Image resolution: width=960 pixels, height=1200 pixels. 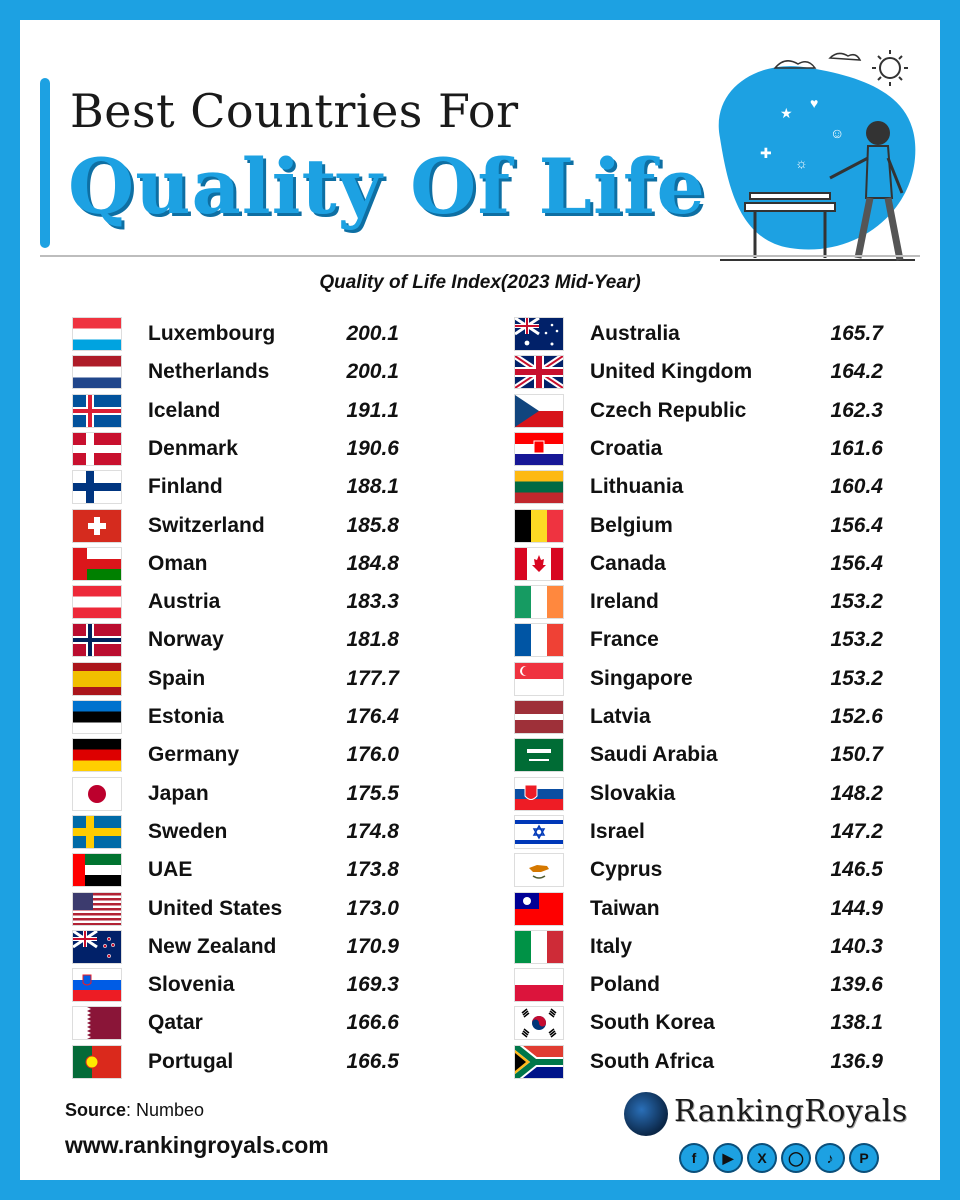 What do you see at coordinates (372, 678) in the screenshot?
I see `index-value: 177.7` at bounding box center [372, 678].